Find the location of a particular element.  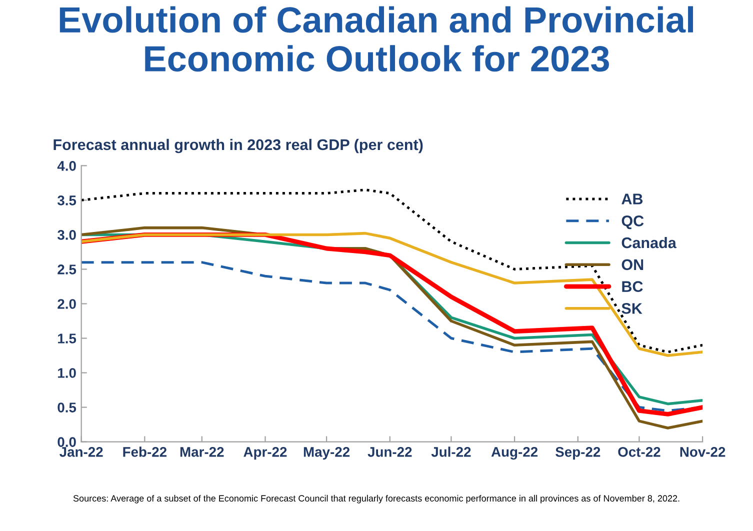

x-tick-label: Feb-22 is located at coordinates (144, 451).